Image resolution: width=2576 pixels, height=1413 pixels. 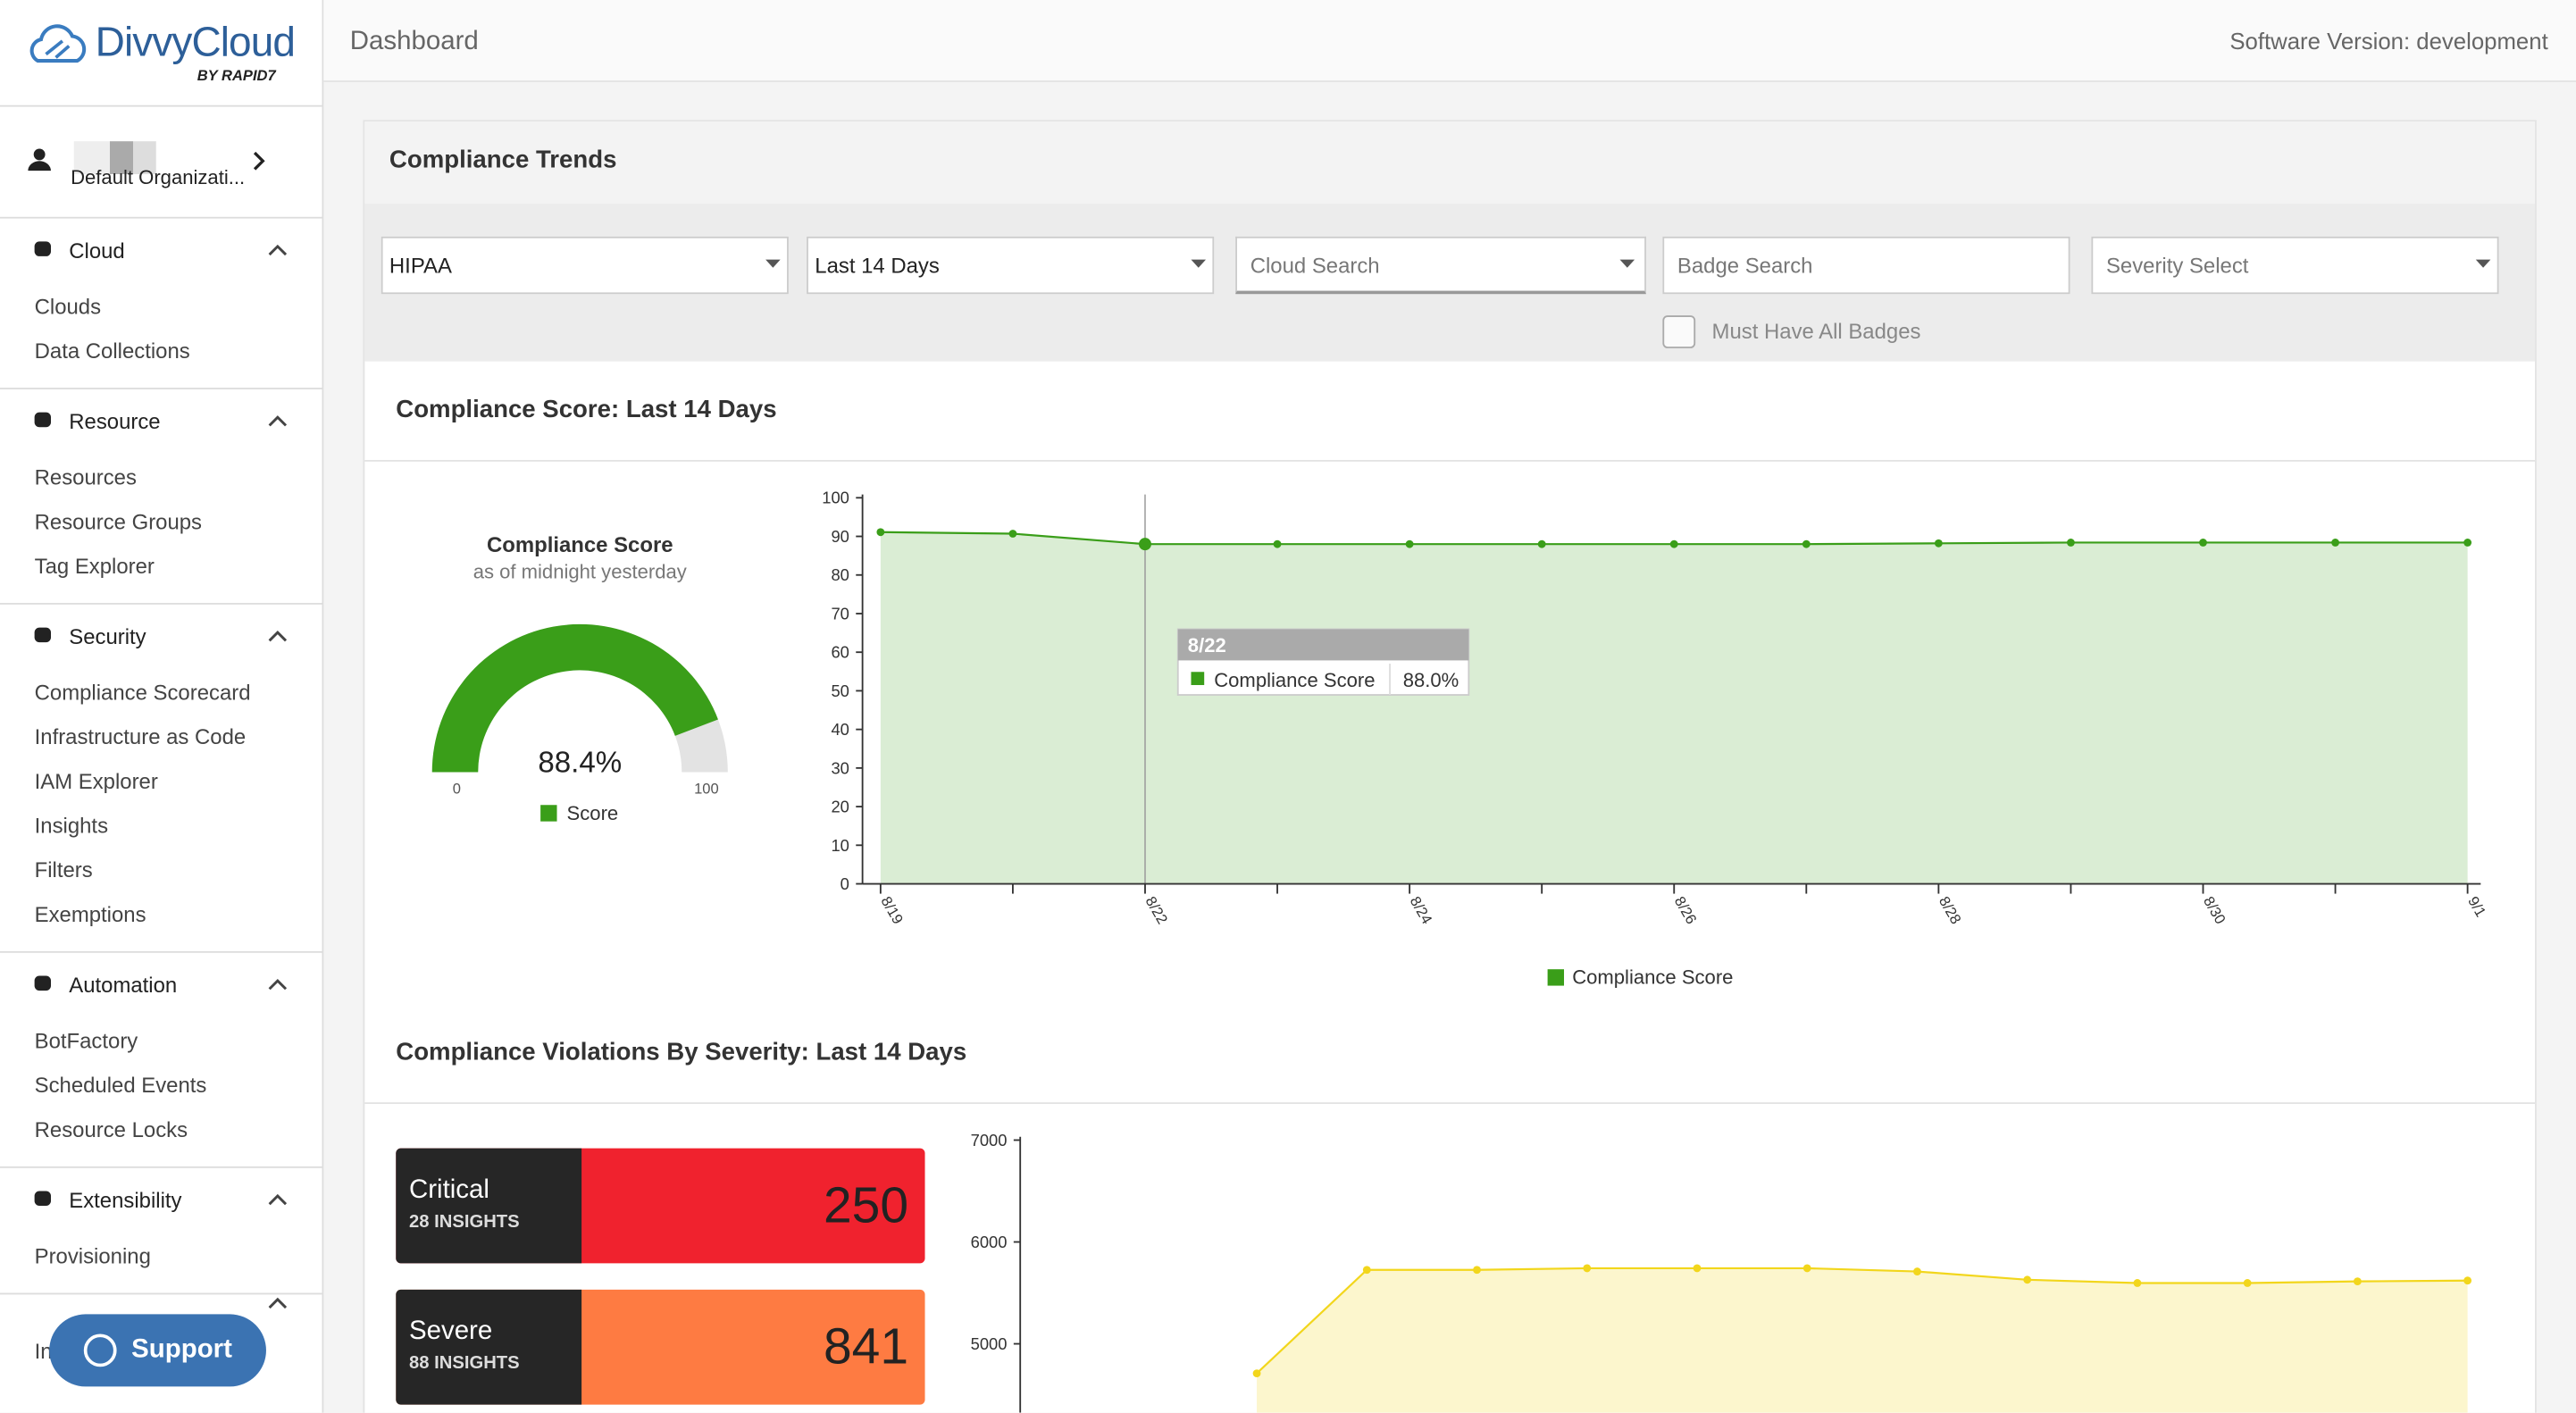 What do you see at coordinates (86, 477) in the screenshot?
I see `nav-item: Resources` at bounding box center [86, 477].